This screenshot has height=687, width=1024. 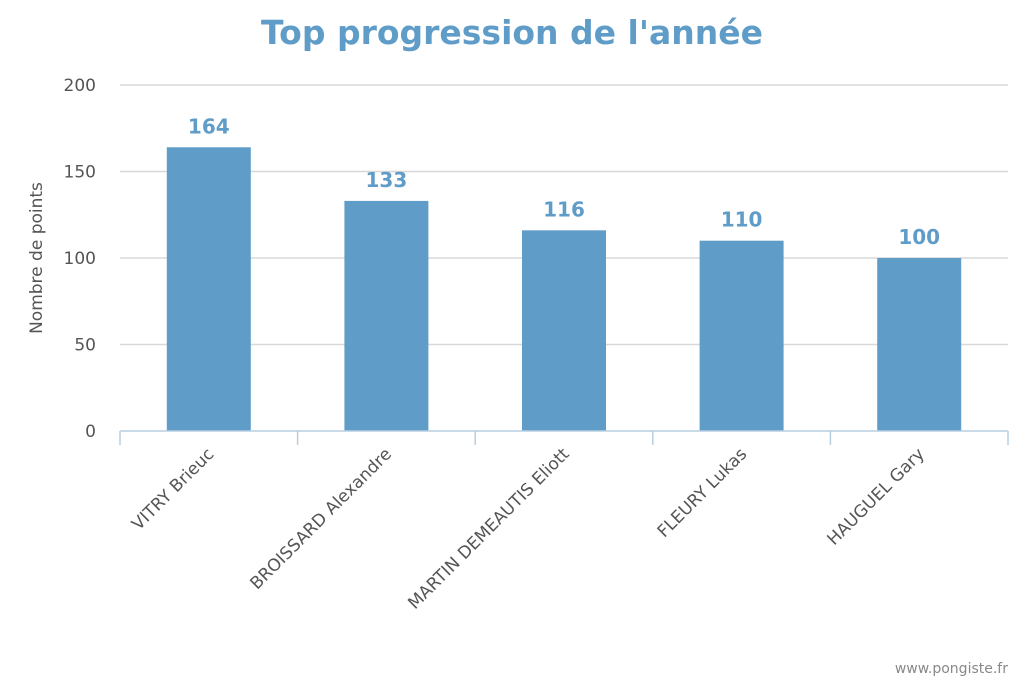 What do you see at coordinates (564, 181) in the screenshot?
I see `data-labels: 164 133 116 110 100` at bounding box center [564, 181].